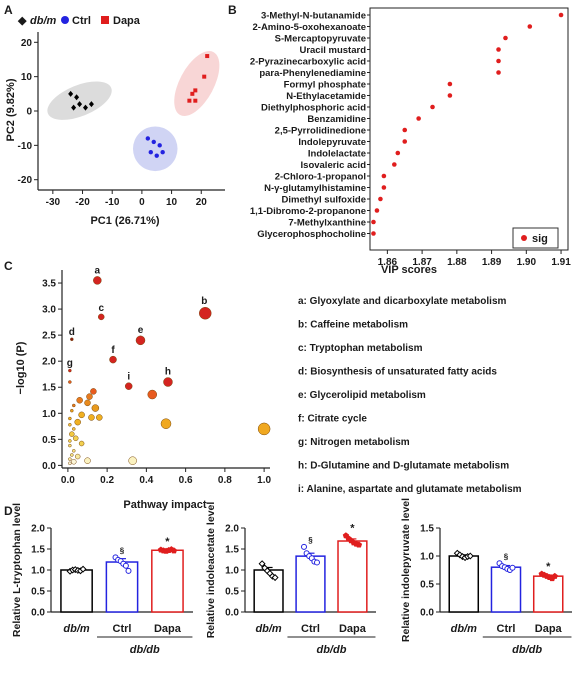  Describe the element at coordinates (98, 270) in the screenshot. I see `pathway-point-label: a` at that location.